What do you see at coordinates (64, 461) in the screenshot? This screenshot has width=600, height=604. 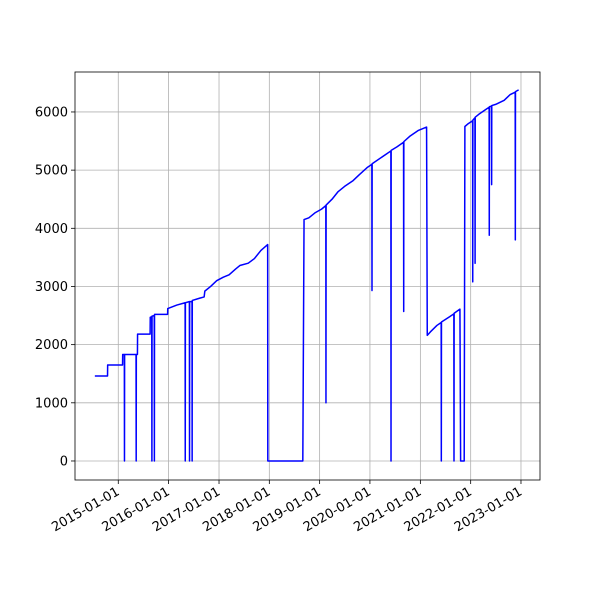 I see `y-tick-label: 0` at bounding box center [64, 461].